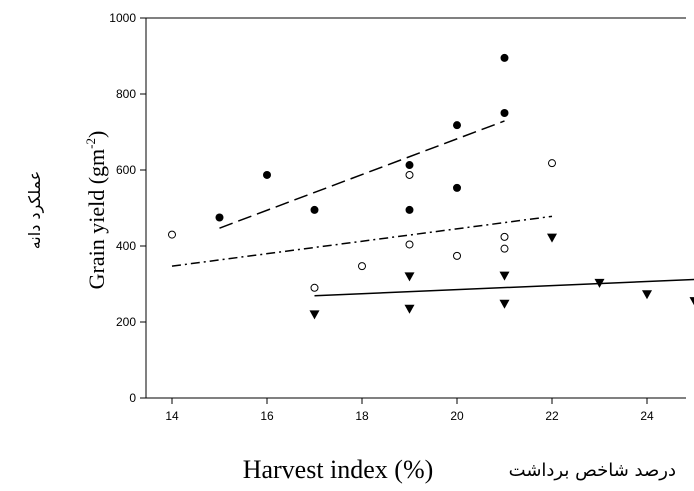 This screenshot has width=694, height=491. What do you see at coordinates (362, 416) in the screenshot?
I see `x-tick-label: 18` at bounding box center [362, 416].